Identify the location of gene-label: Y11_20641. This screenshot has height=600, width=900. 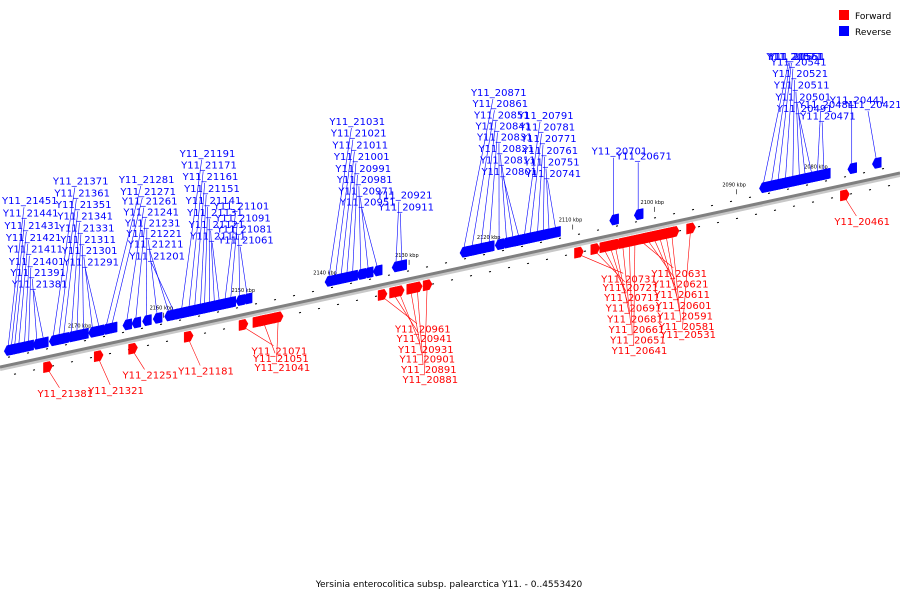
(639, 351).